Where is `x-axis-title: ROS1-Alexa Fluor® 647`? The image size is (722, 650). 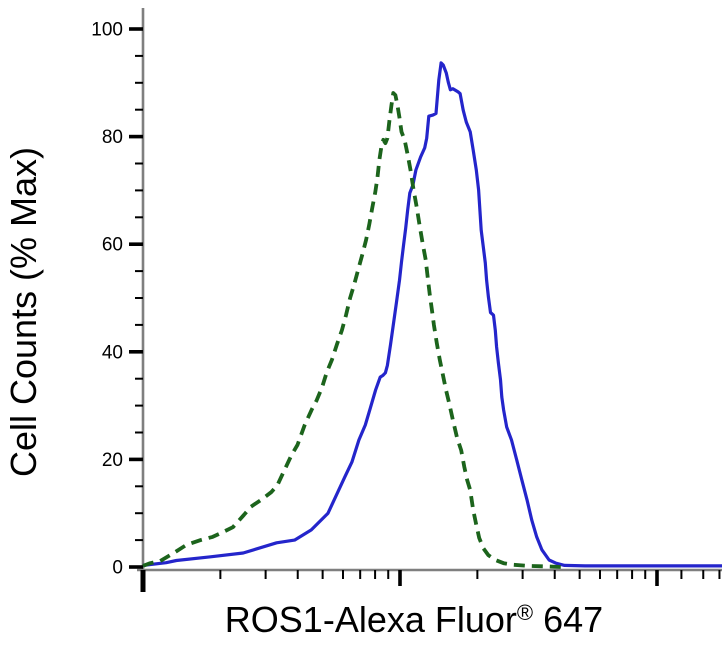
x-axis-title: ROS1-Alexa Fluor® 647 is located at coordinates (414, 619).